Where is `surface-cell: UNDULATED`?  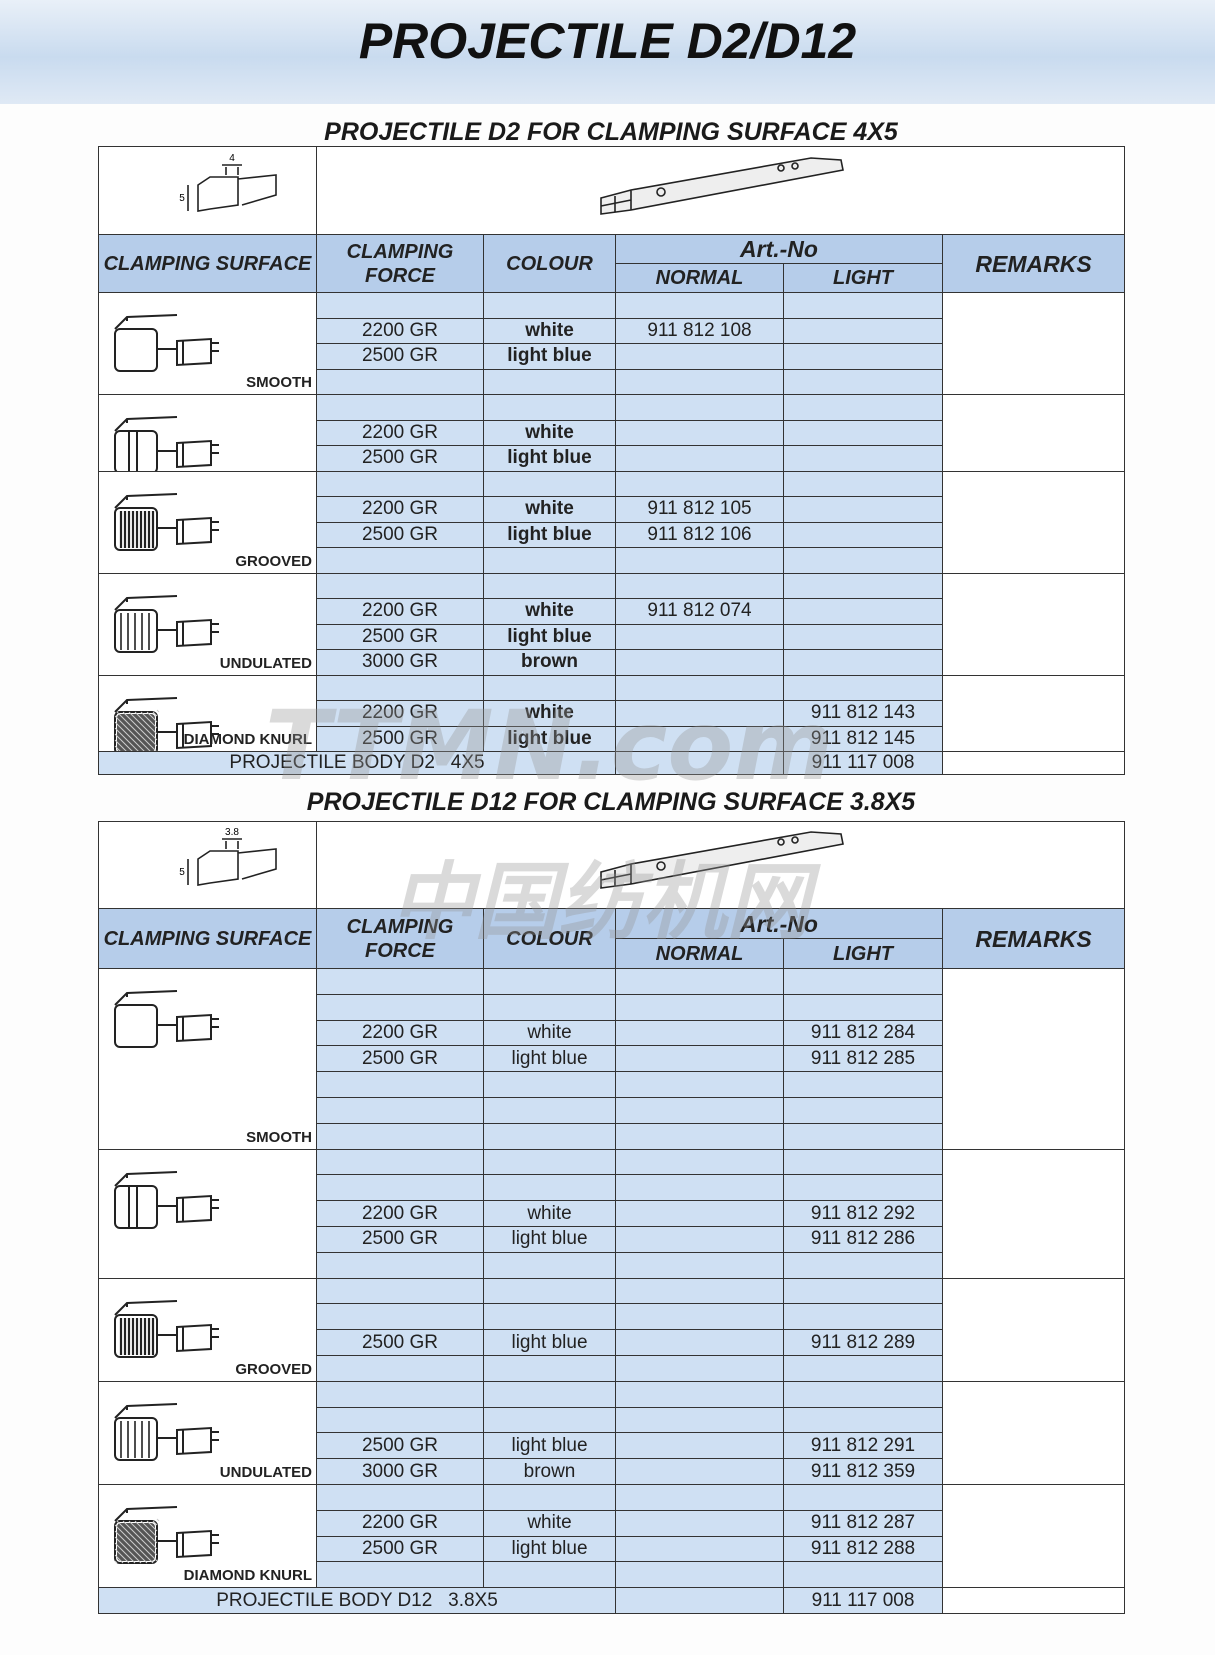 surface-cell: UNDULATED is located at coordinates (207, 1432).